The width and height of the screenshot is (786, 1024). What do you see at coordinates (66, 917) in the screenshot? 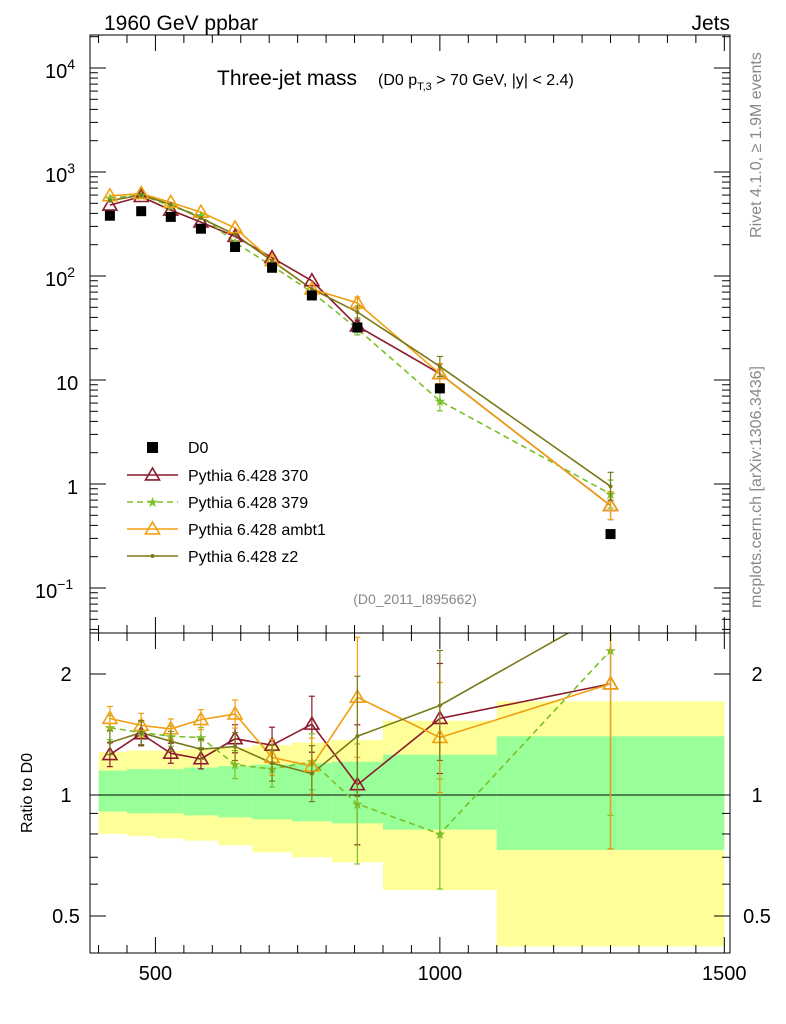
I see `ratio-ytick-label: 0.5` at bounding box center [66, 917].